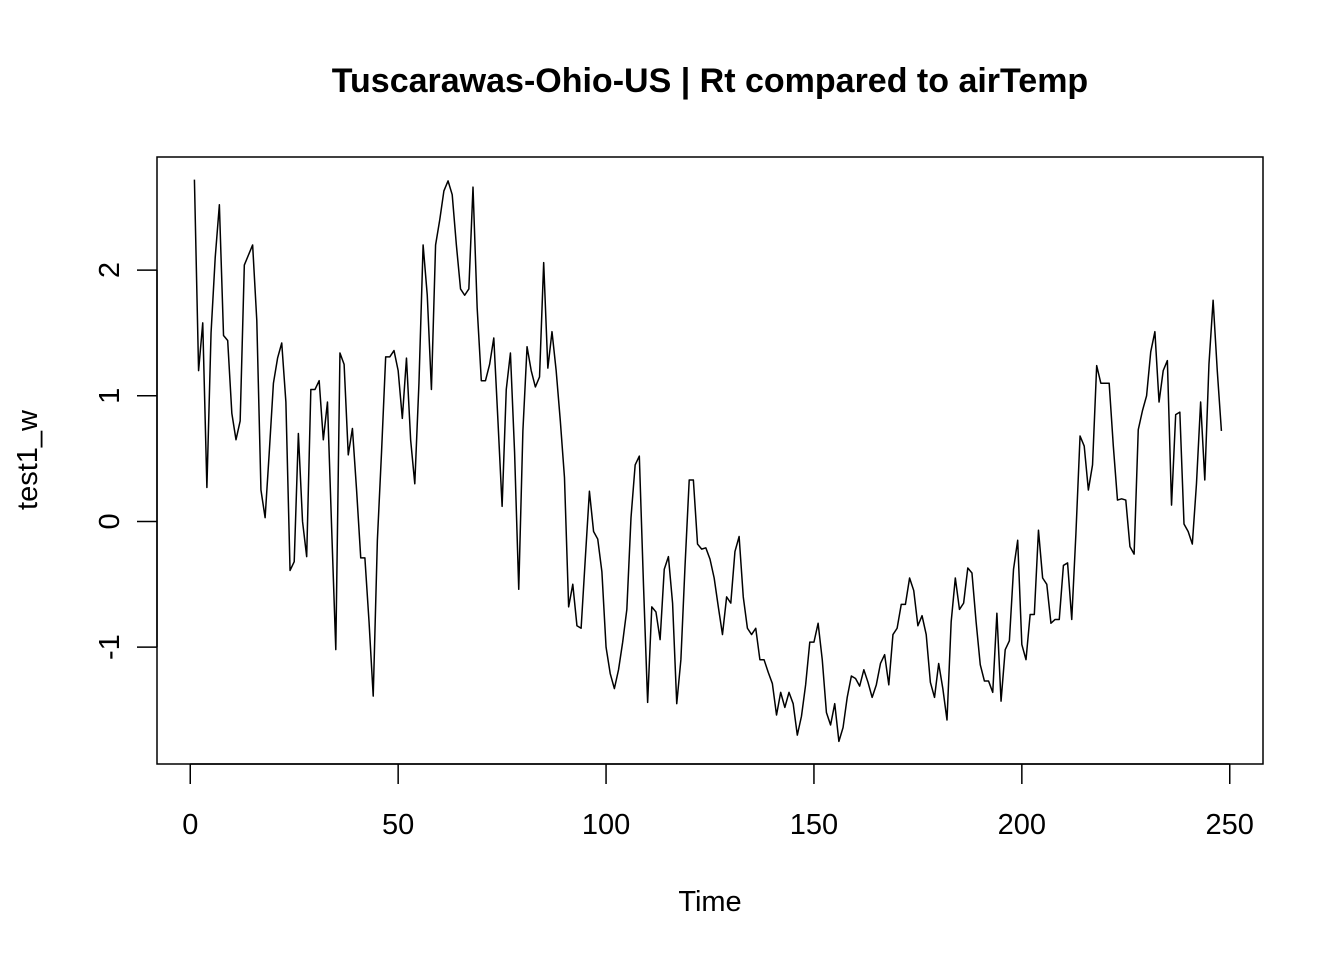 The image size is (1344, 960). I want to click on x-tick-label: 50, so click(398, 825).